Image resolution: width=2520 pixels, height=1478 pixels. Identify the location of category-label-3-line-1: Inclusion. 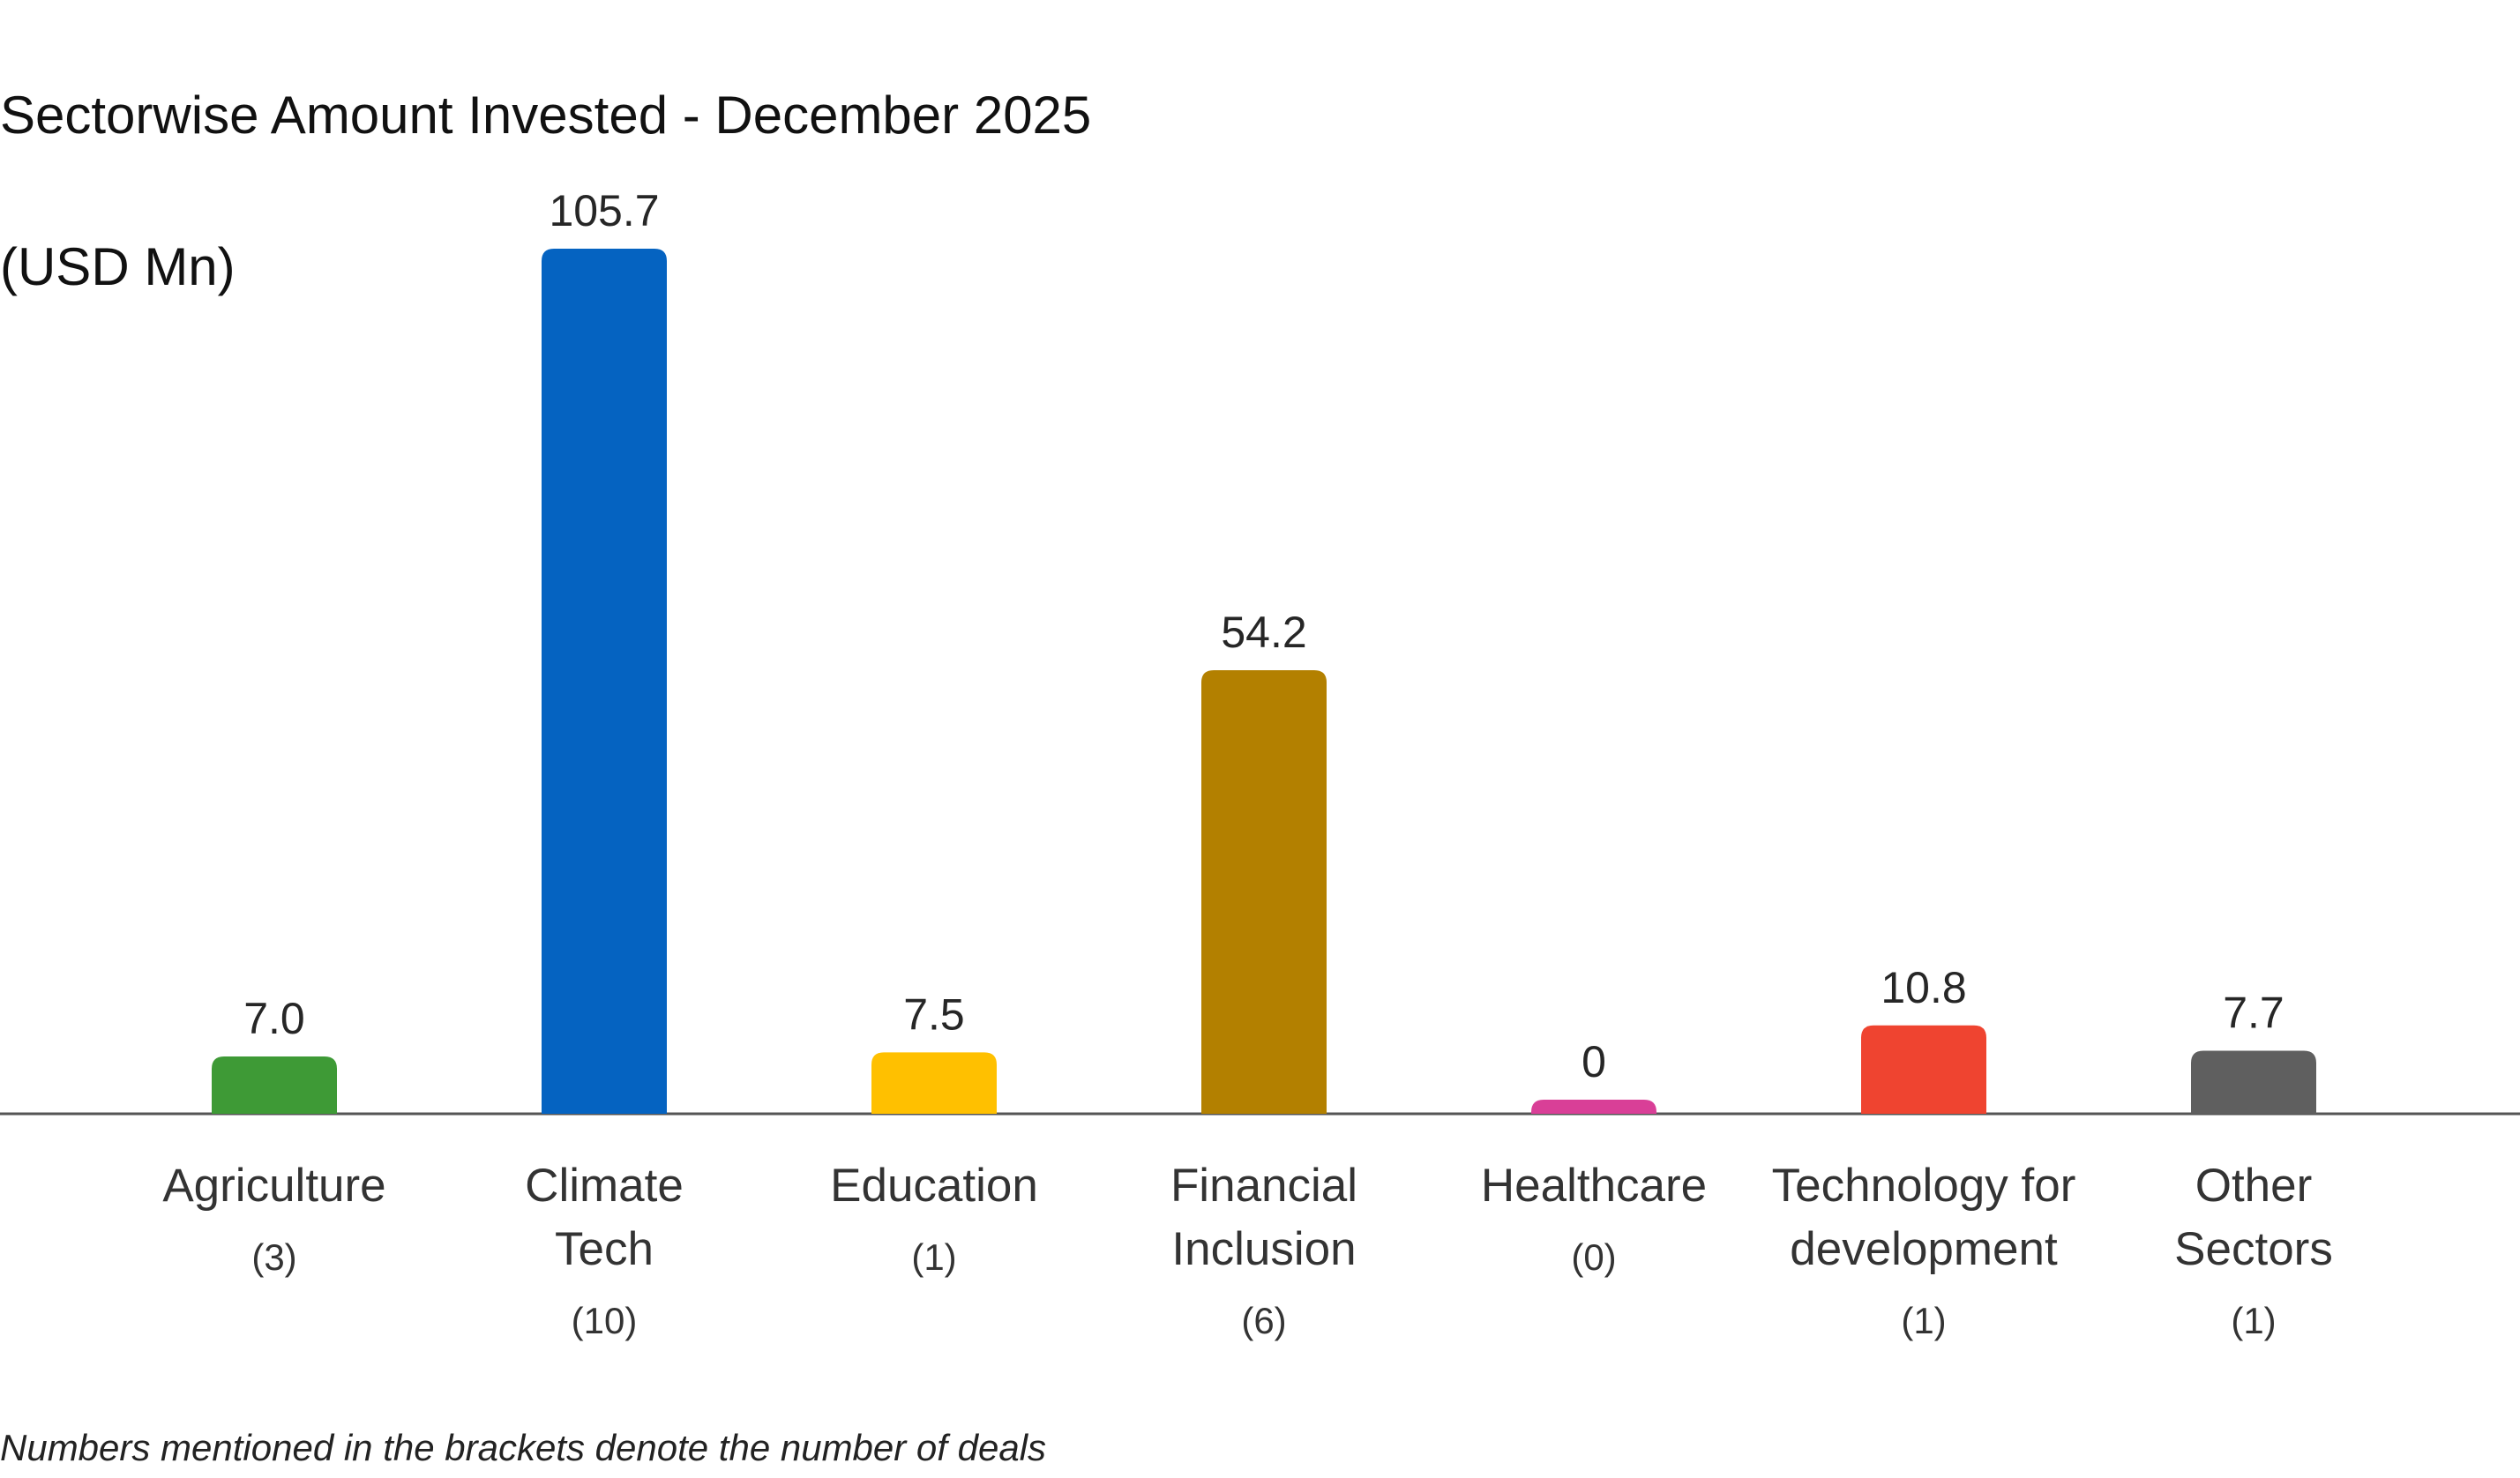
(1263, 1249).